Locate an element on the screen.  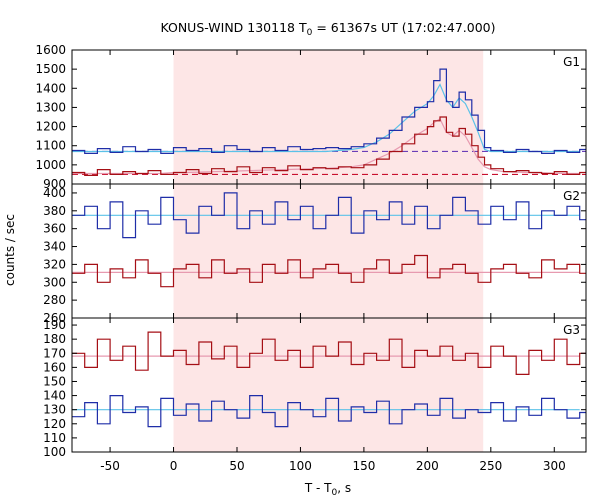
panel-label: G3 is located at coordinates (571, 330).